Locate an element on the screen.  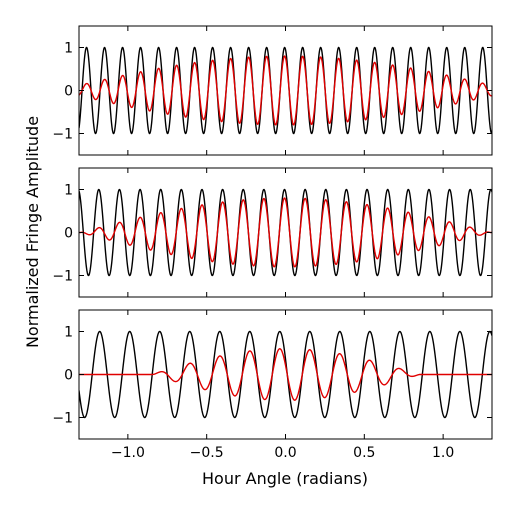
x-axis-label: Hour Angle (radians) is located at coordinates (285, 478).